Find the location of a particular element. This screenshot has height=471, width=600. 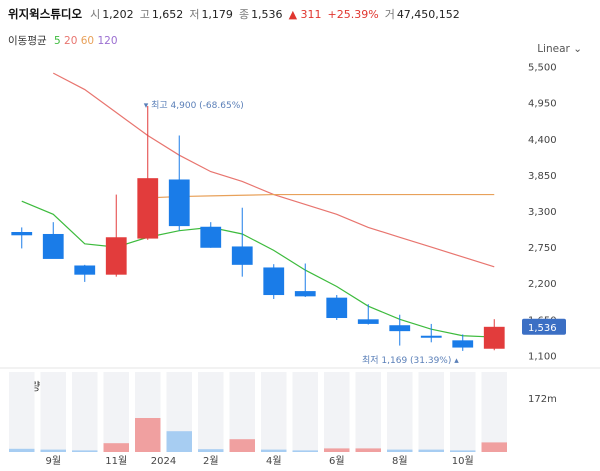

time-tick-label: 11월 is located at coordinates (116, 461).